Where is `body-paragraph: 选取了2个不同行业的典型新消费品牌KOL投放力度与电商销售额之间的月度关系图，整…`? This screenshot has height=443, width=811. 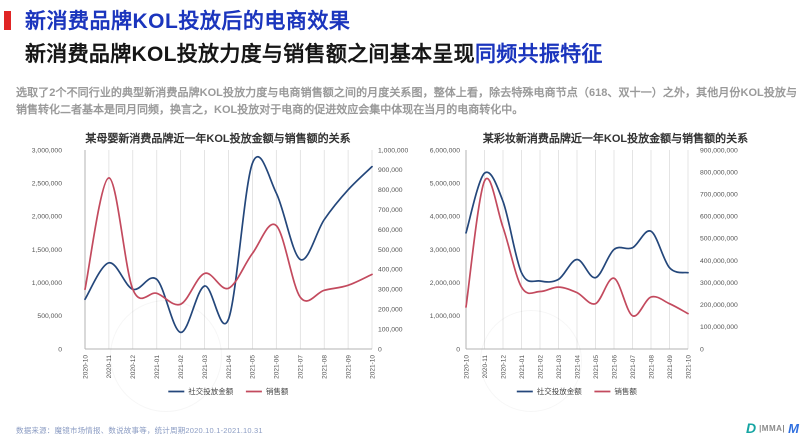 body-paragraph: 选取了2个不同行业的典型新消费品牌KOL投放力度与电商销售额之间的月度关系图，整… is located at coordinates (406, 101).